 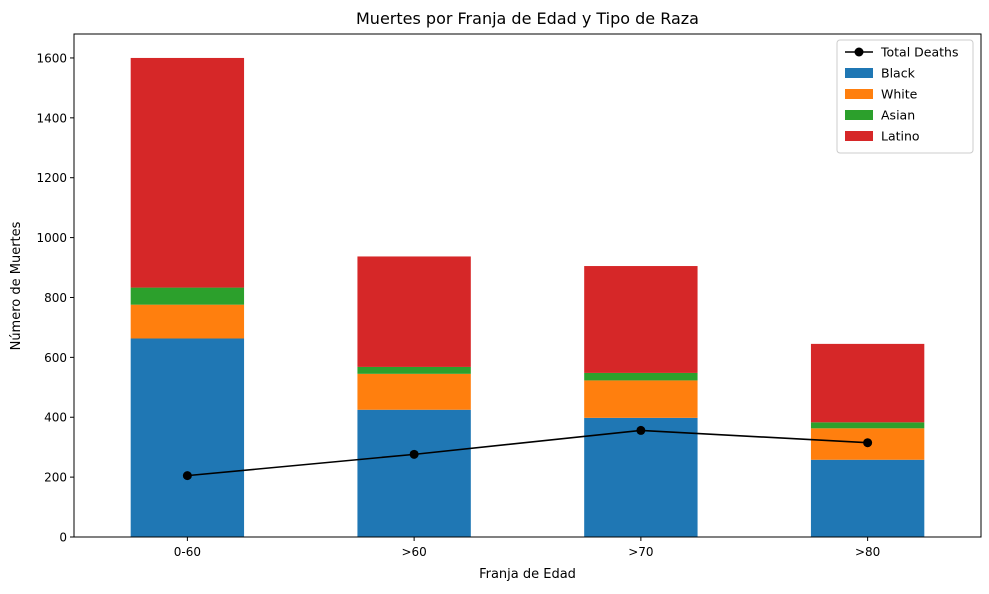 I want to click on y-tick-label-400: 400, so click(x=55, y=418).